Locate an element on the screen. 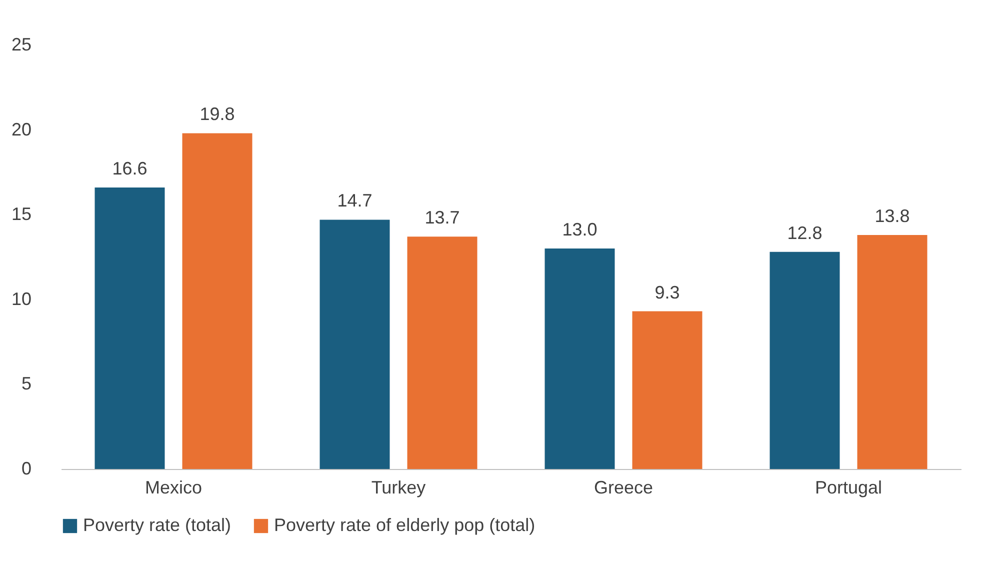 This screenshot has height=581, width=985. data-label: 14.7 is located at coordinates (354, 200).